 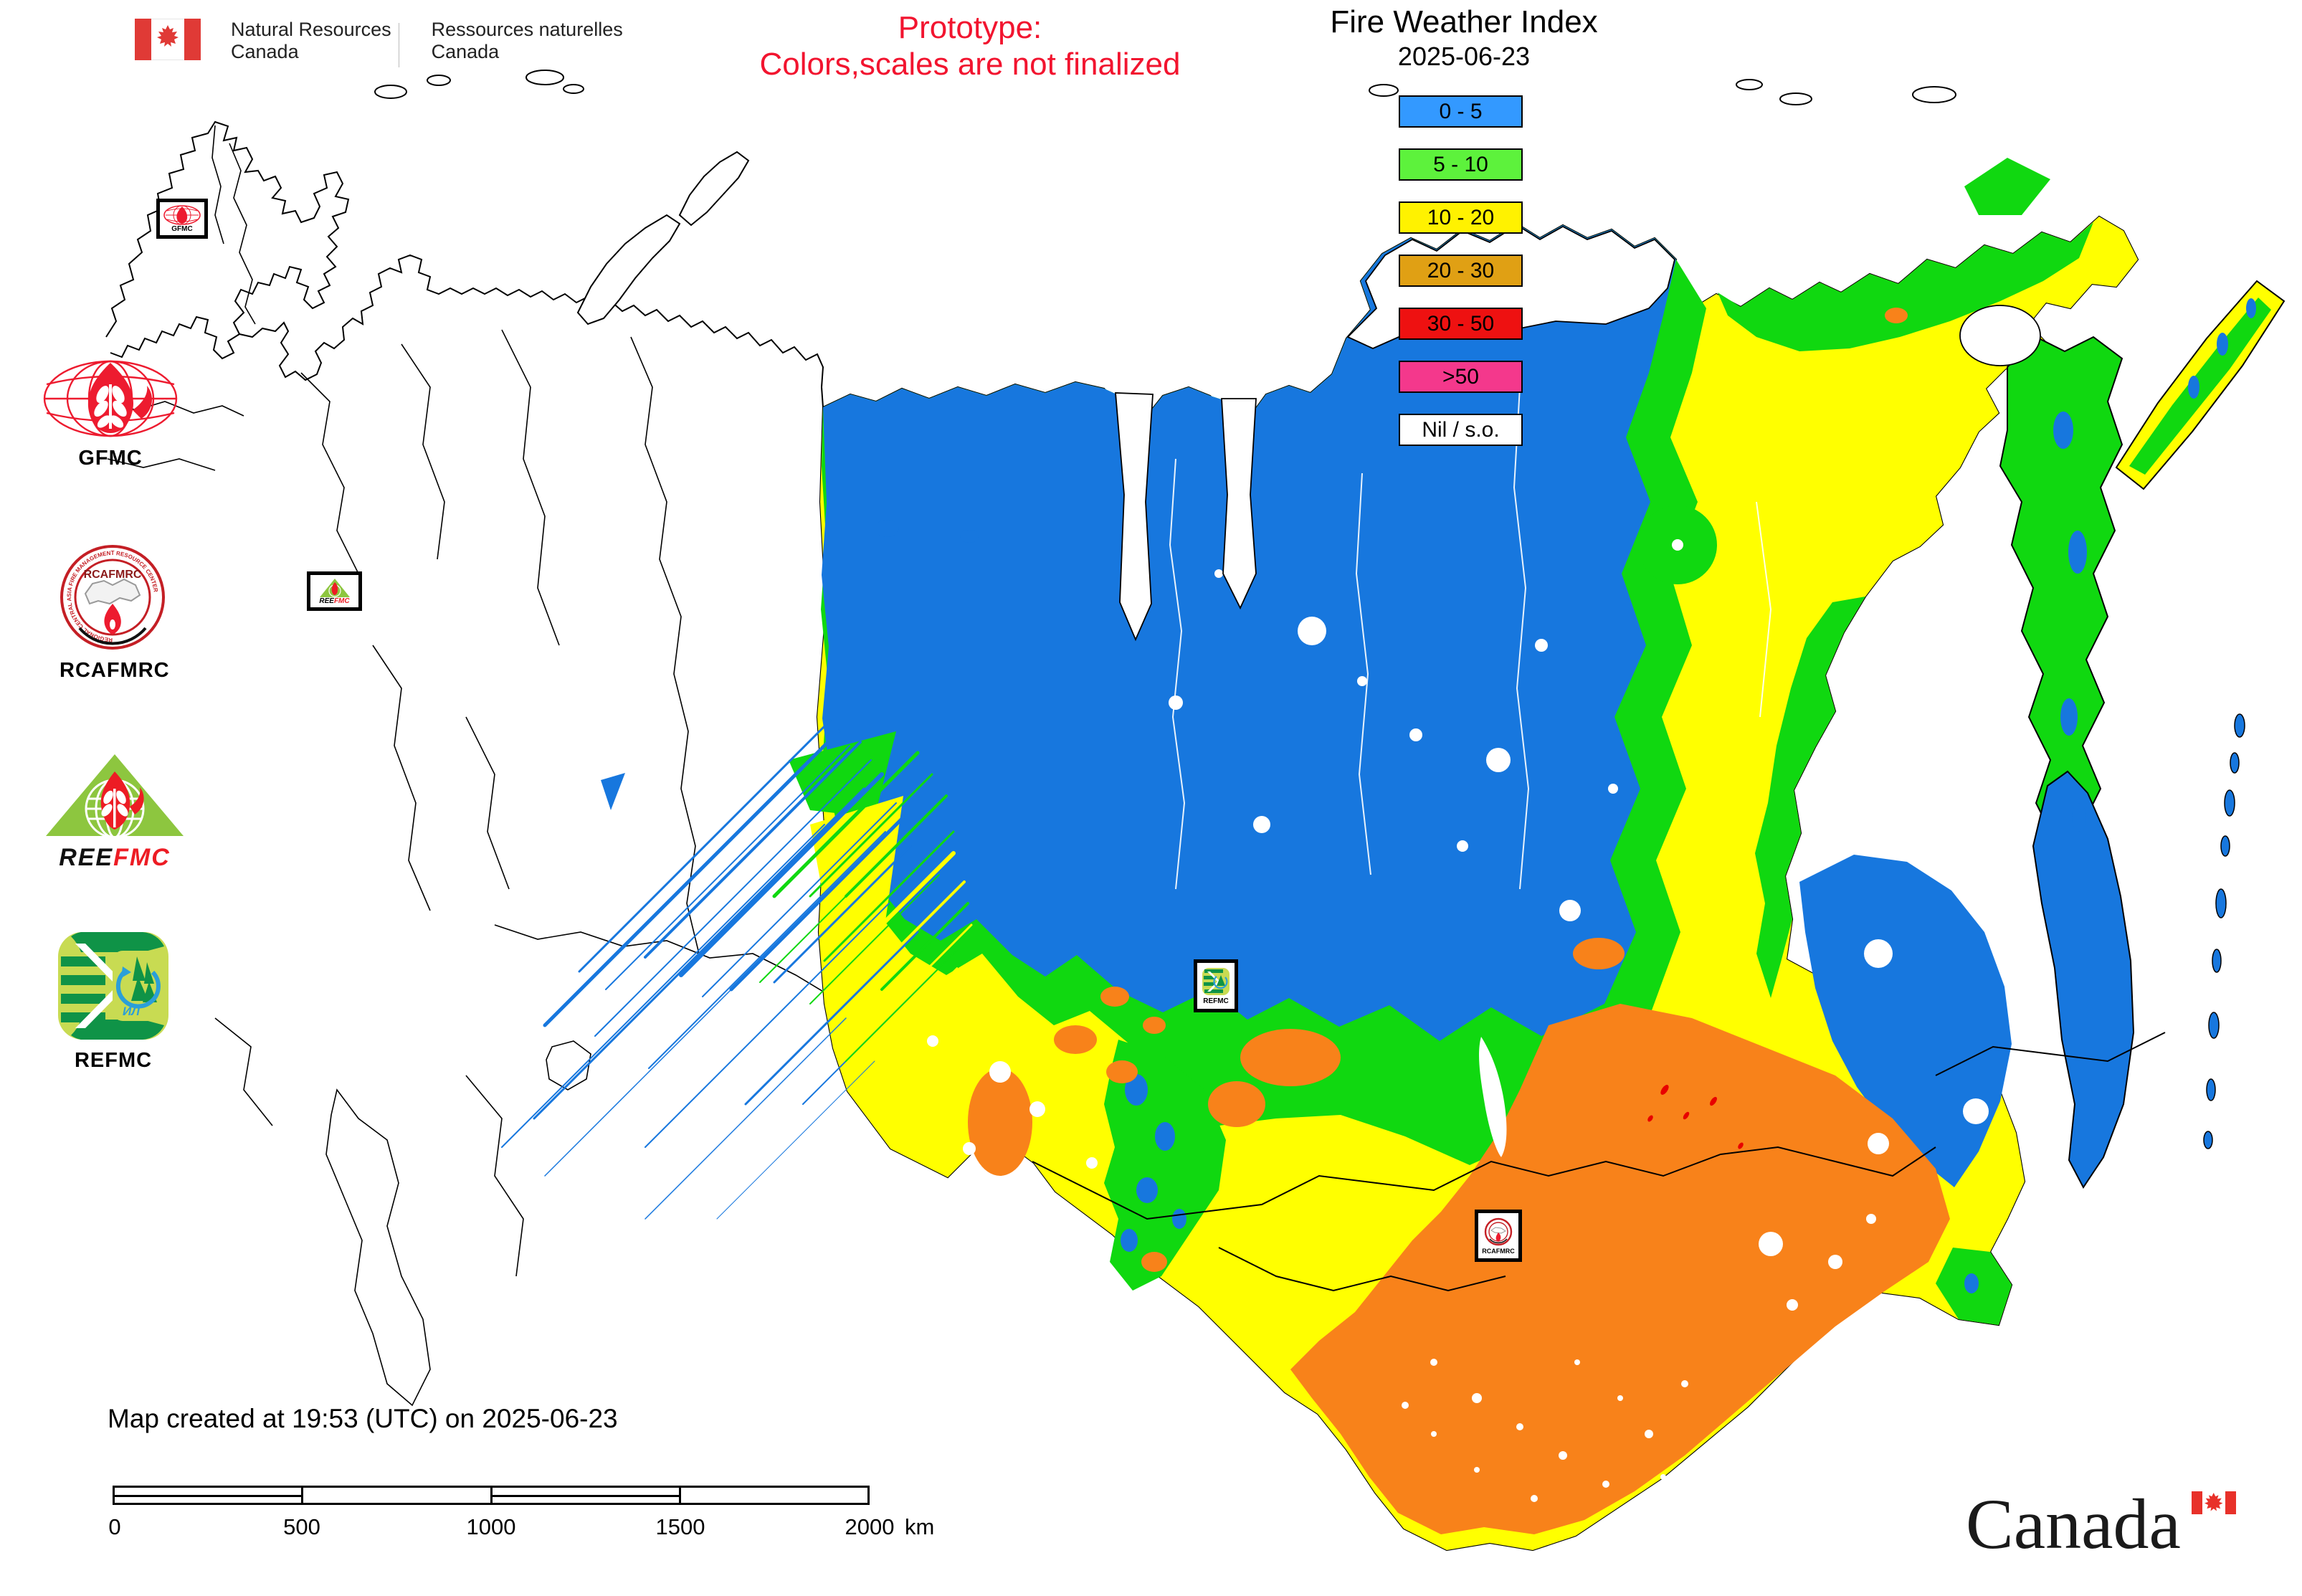 I want to click on streaks-yellow, so click(x=912, y=949).